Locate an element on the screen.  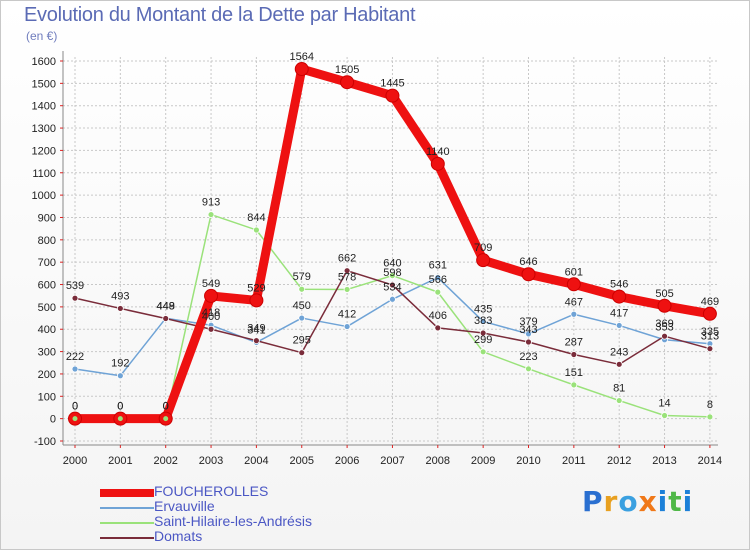
x-tick-label: 2007 is located at coordinates (392, 461).